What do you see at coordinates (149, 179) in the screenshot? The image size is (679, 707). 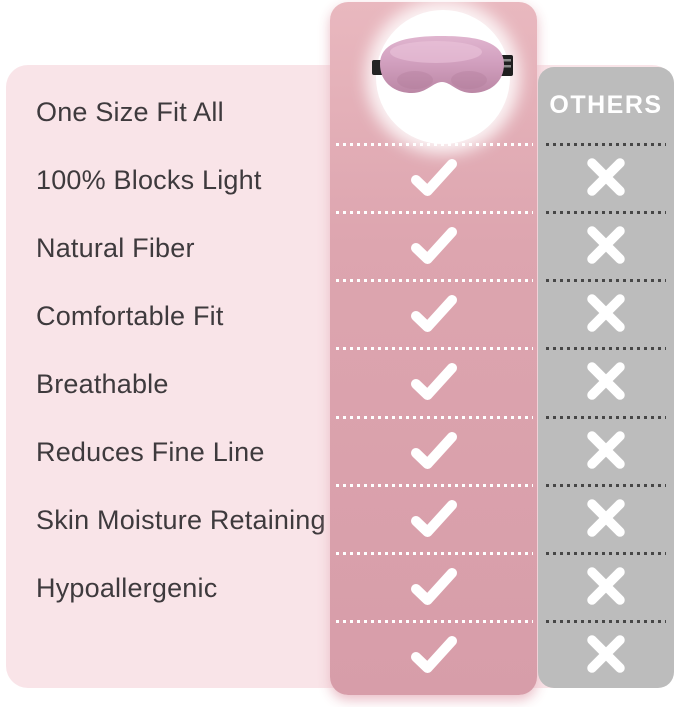 I see `feature-label: 100% Blocks Light` at bounding box center [149, 179].